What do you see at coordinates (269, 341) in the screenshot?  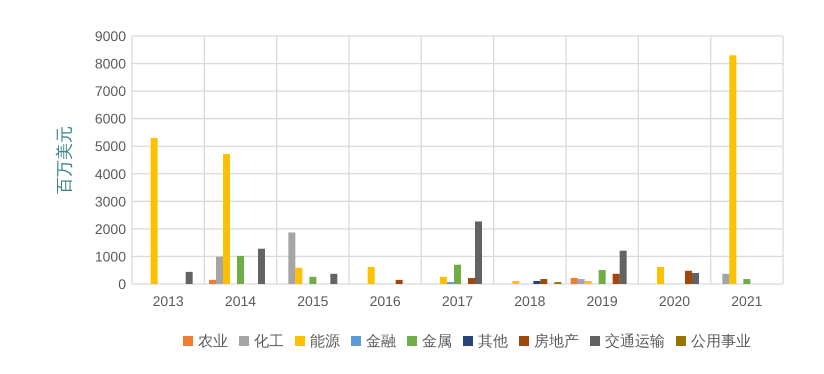 I see `legend-label: 化工` at bounding box center [269, 341].